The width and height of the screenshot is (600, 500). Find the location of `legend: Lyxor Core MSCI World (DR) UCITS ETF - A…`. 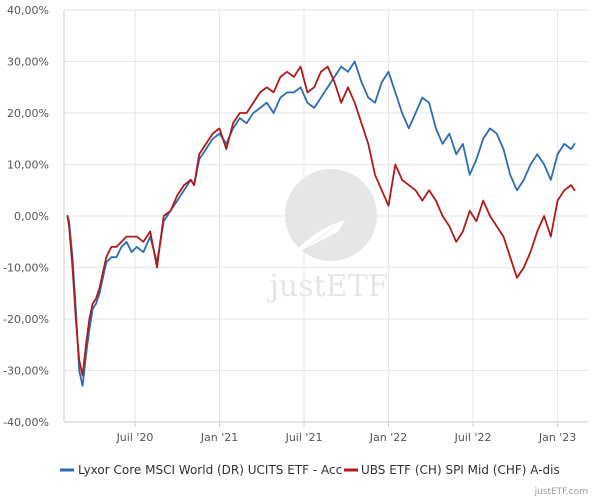

legend: Lyxor Core MSCI World (DR) UCITS ETF - A… is located at coordinates (310, 470).